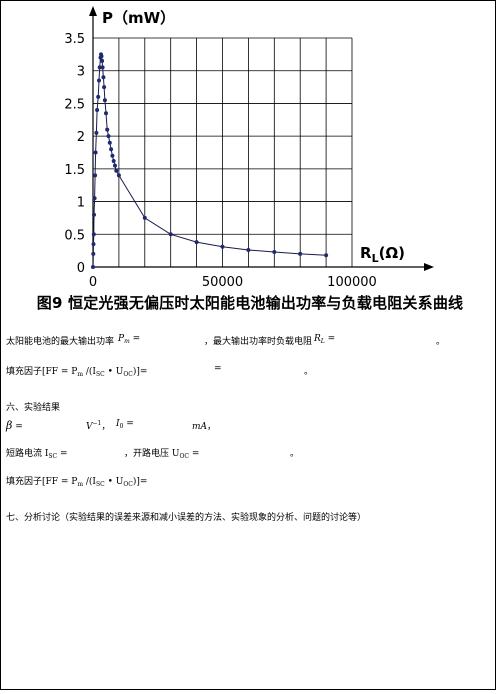  I want to click on open-circuit-voltage: ，开路电压 UOC =, so click(162, 454).